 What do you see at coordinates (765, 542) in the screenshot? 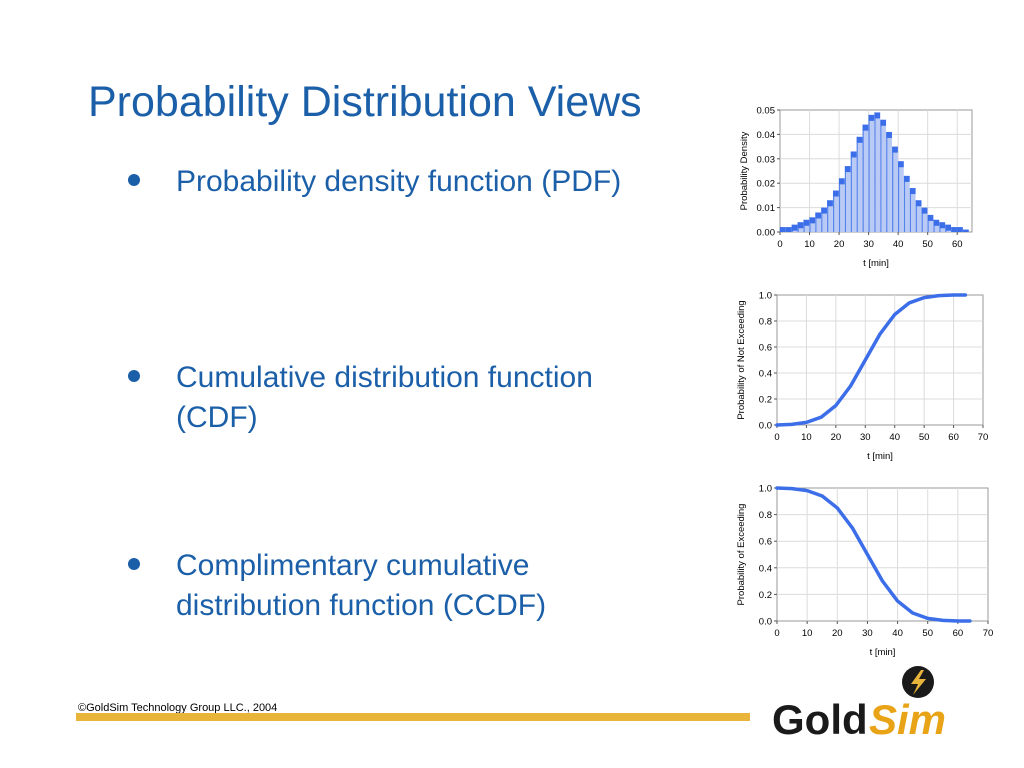
I see `y-tick-label: 0.6` at bounding box center [765, 542].